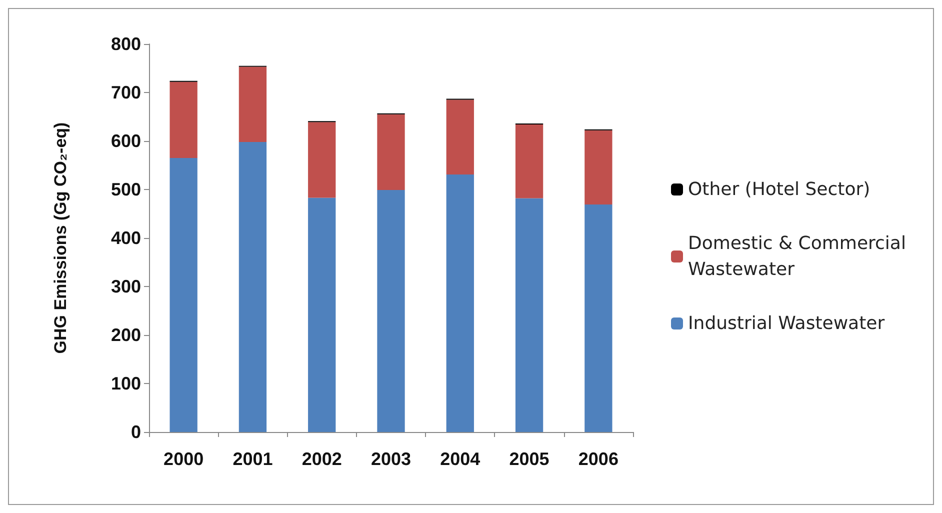 The width and height of the screenshot is (942, 513). Describe the element at coordinates (800, 256) in the screenshot. I see `legend-label: Domestic & Commercial Wastewater` at that location.